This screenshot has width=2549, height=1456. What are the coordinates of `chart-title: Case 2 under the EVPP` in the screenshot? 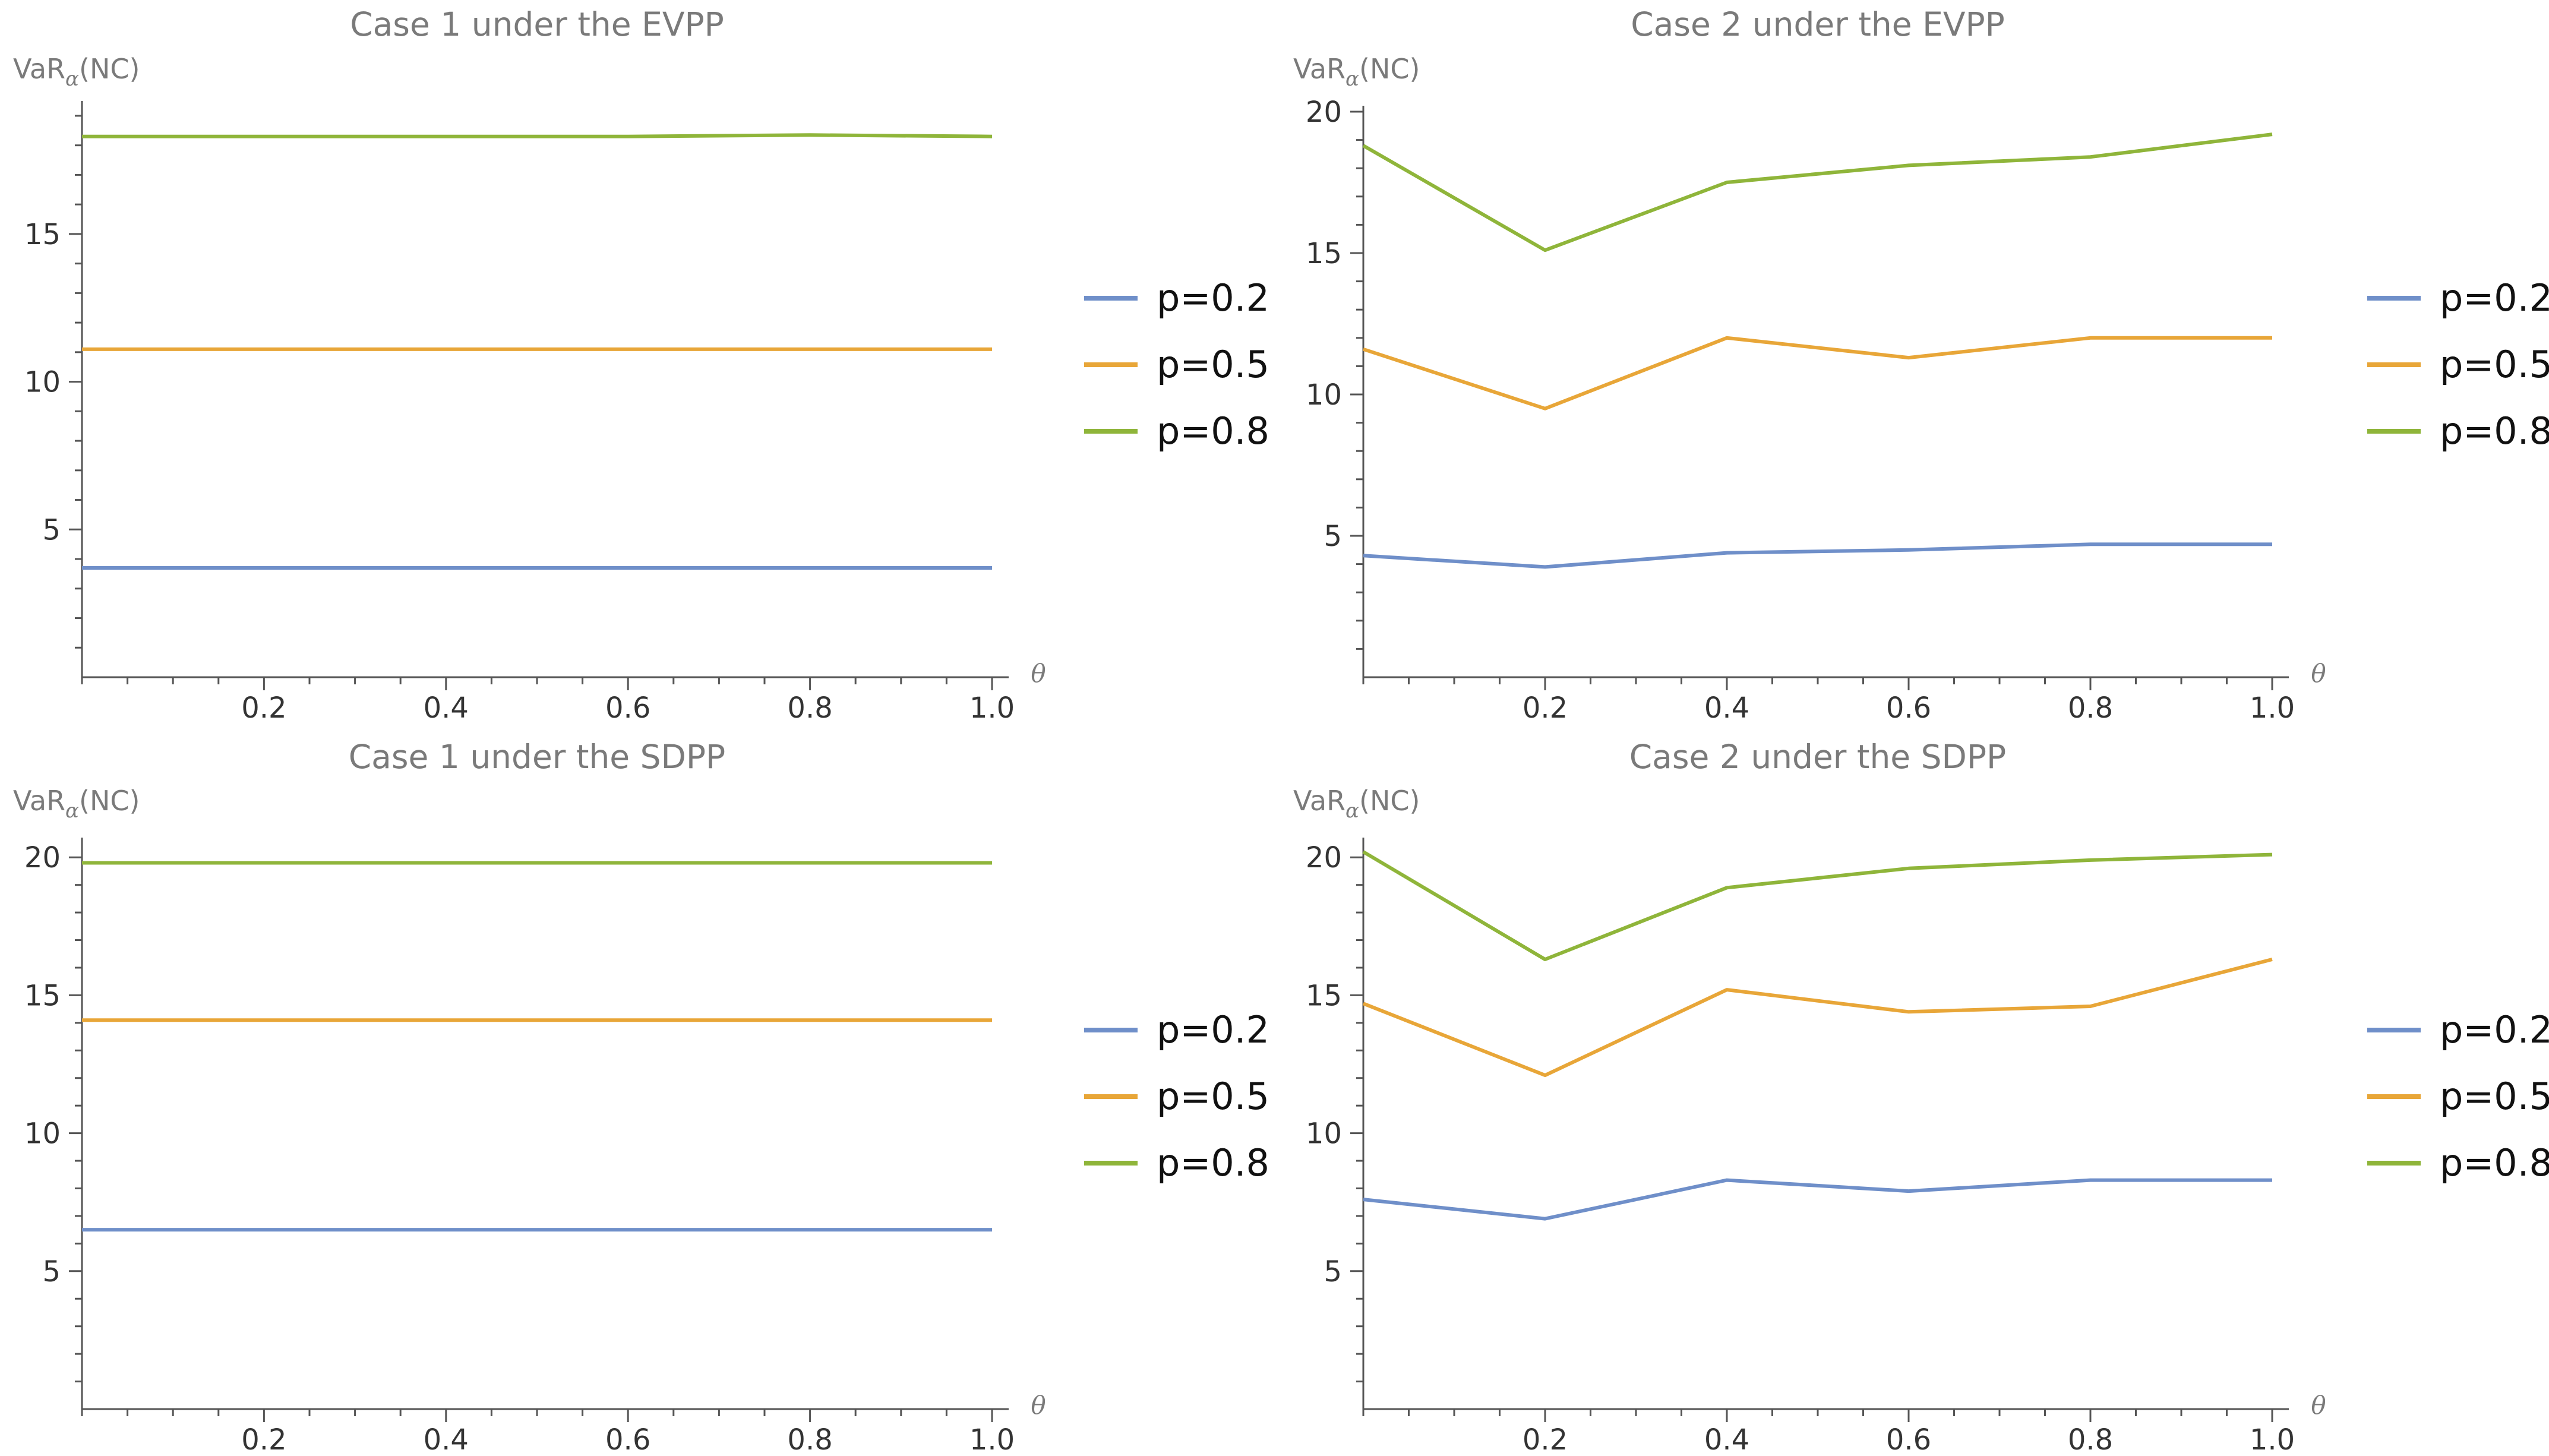 It's located at (1818, 24).